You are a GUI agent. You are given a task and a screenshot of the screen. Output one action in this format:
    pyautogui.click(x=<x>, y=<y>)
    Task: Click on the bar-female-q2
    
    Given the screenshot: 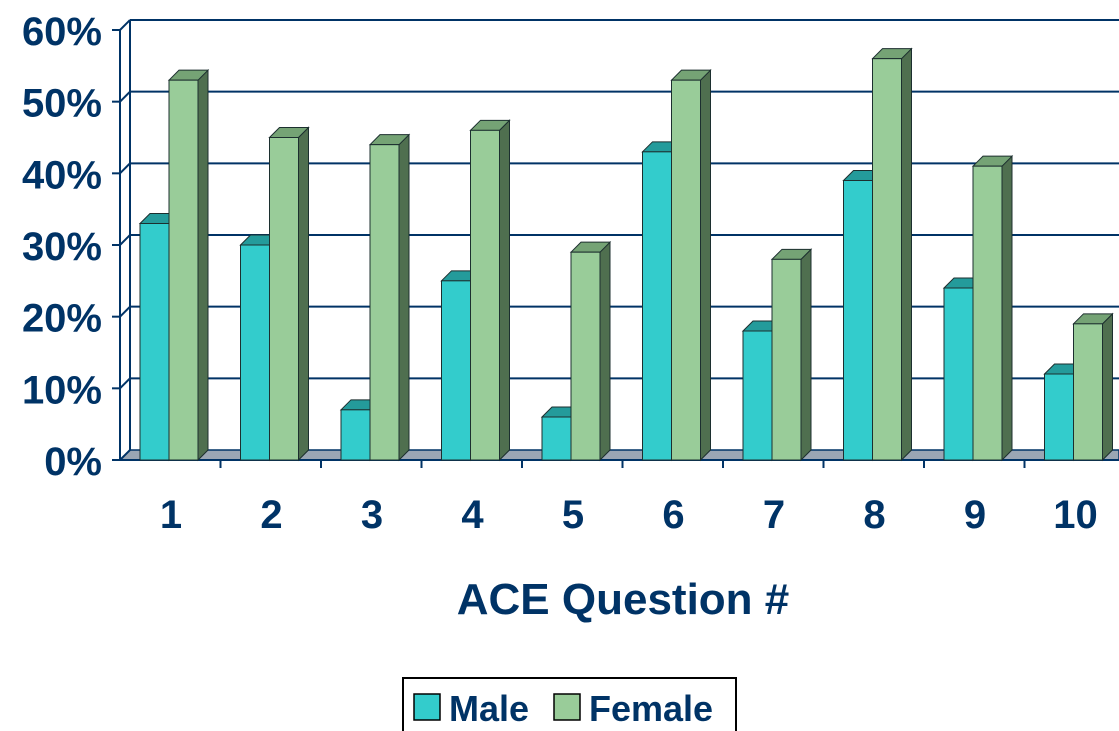 What is the action you would take?
    pyautogui.click(x=289, y=294)
    